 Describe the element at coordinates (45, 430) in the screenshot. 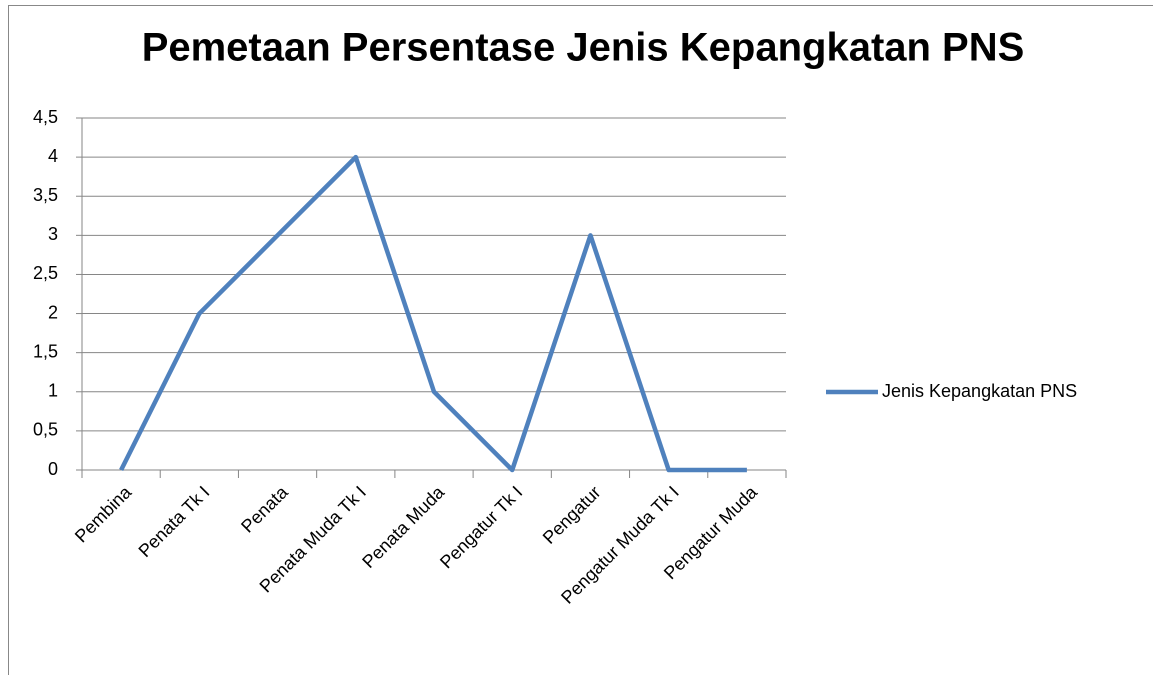

I see `y-tick-label: 0,5` at that location.